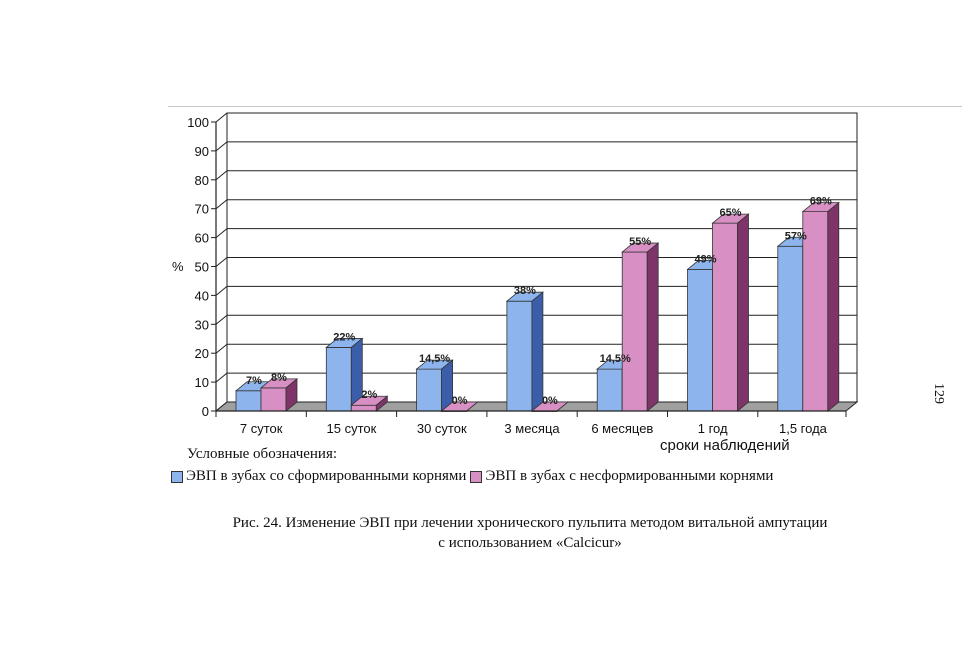 Image resolution: width=978 pixels, height=652 pixels. What do you see at coordinates (205, 411) in the screenshot?
I see `y-tick-label: 0` at bounding box center [205, 411].